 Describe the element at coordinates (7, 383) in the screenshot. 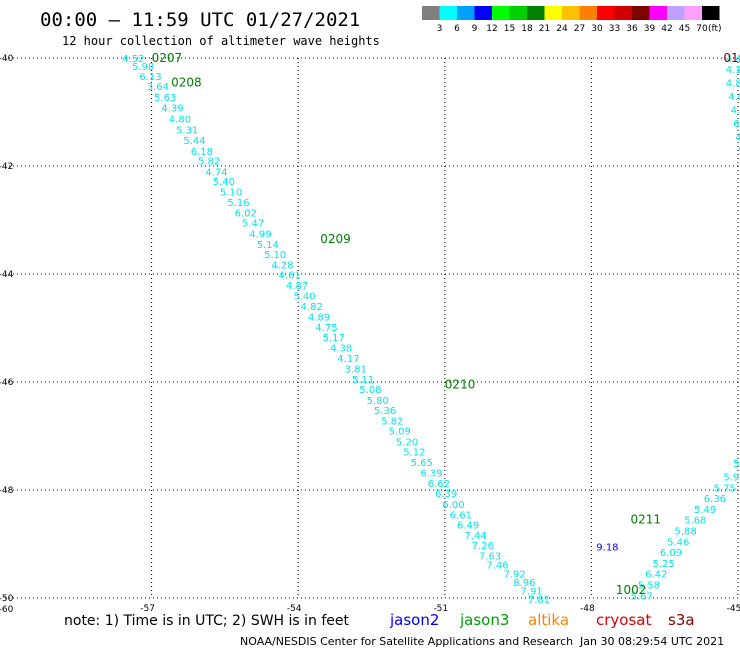

I see `y-tick-label: -46` at that location.